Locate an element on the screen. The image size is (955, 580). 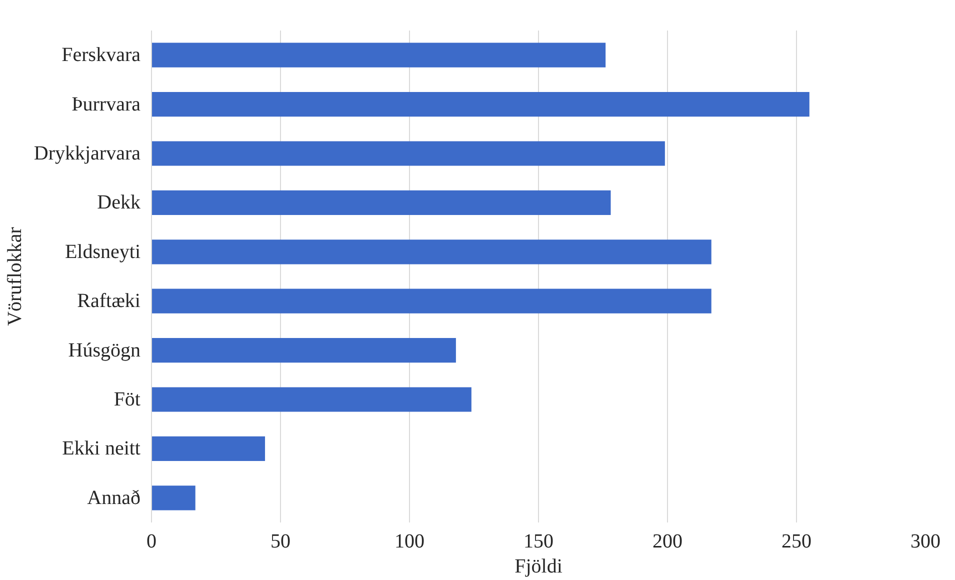
x-tick-label: 250 is located at coordinates (797, 541).